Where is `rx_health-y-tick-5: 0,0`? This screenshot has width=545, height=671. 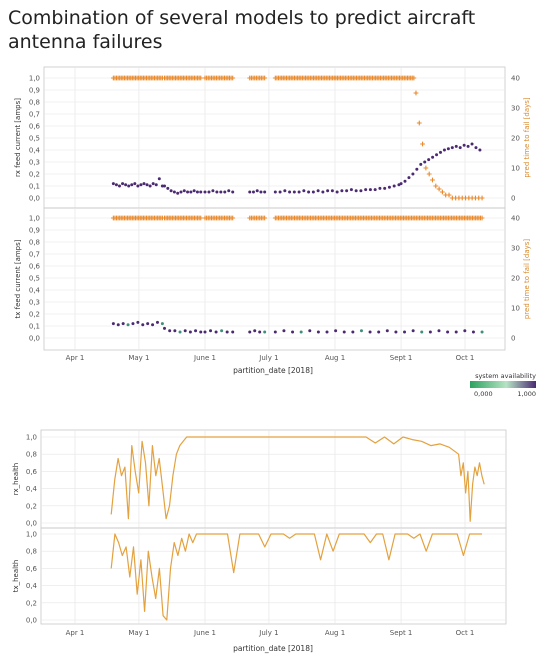
rx_health-y-tick-5: 0,0 is located at coordinates (31, 524).